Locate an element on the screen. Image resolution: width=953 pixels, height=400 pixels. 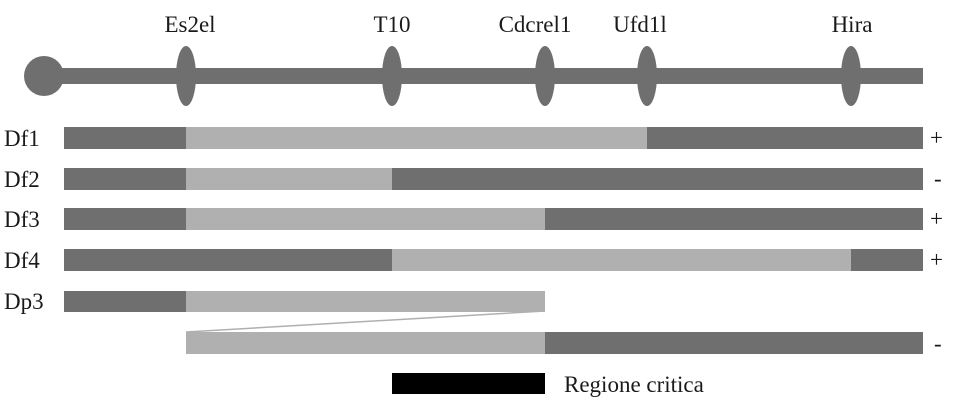
row-label: Df2 is located at coordinates (22, 179).